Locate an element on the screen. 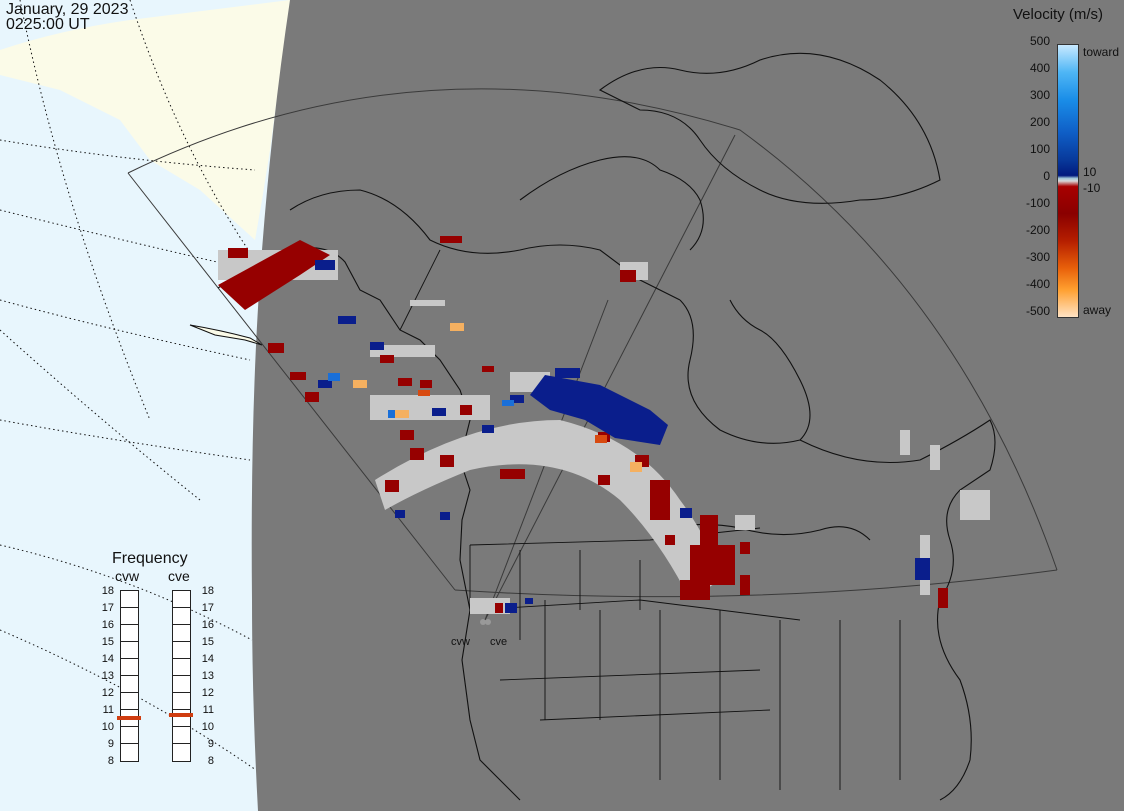 This screenshot has height=811, width=1124. frequency-gauge-cvw is located at coordinates (129, 676).